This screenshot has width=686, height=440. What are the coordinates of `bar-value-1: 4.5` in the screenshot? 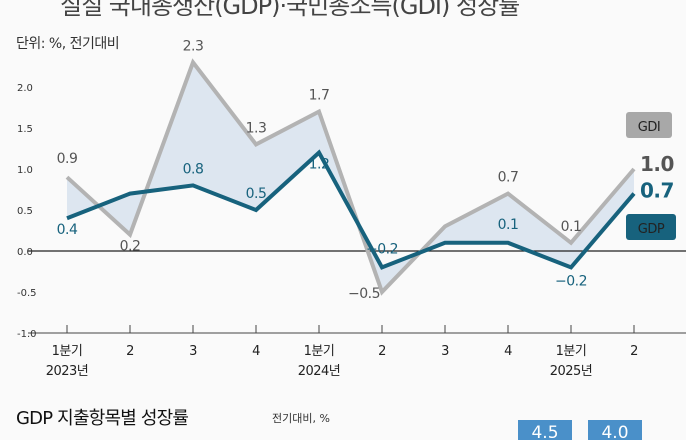 It's located at (545, 430).